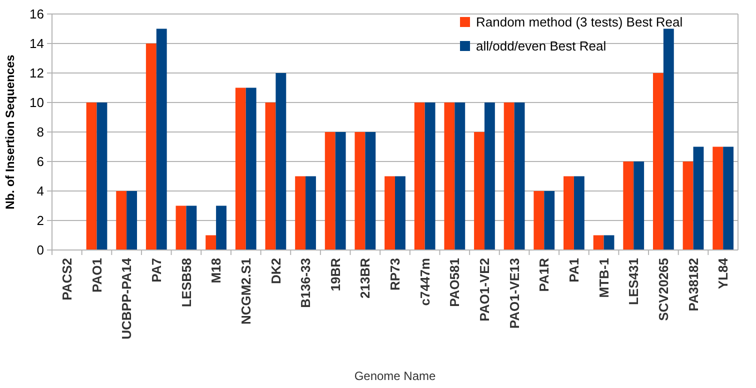 The width and height of the screenshot is (756, 388). Describe the element at coordinates (723, 273) in the screenshot. I see `x-tick-label: YL84` at that location.